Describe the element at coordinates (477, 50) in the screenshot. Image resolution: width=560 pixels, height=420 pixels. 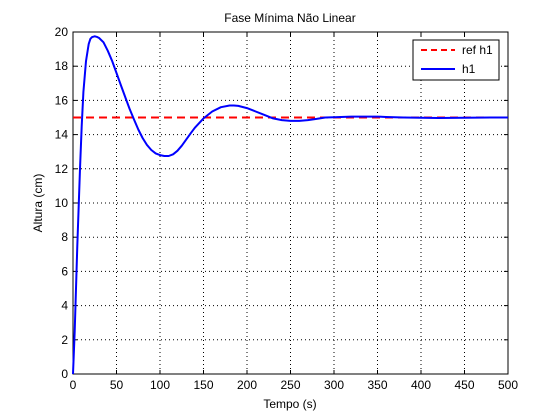
I see `legend-label-ref-h1: ref h1` at that location.